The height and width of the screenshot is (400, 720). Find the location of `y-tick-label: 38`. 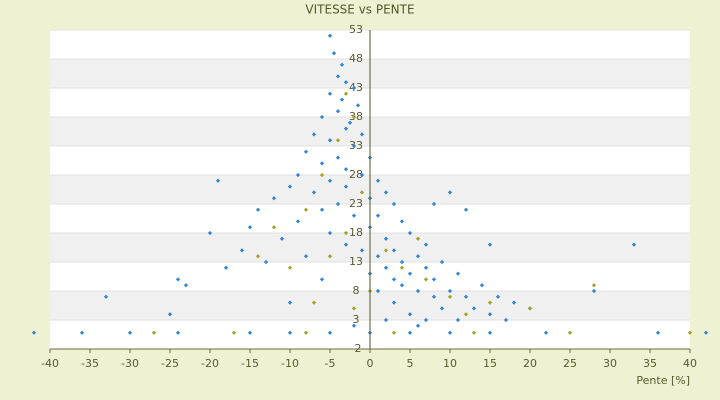

y-tick-label: 38 is located at coordinates (356, 116).